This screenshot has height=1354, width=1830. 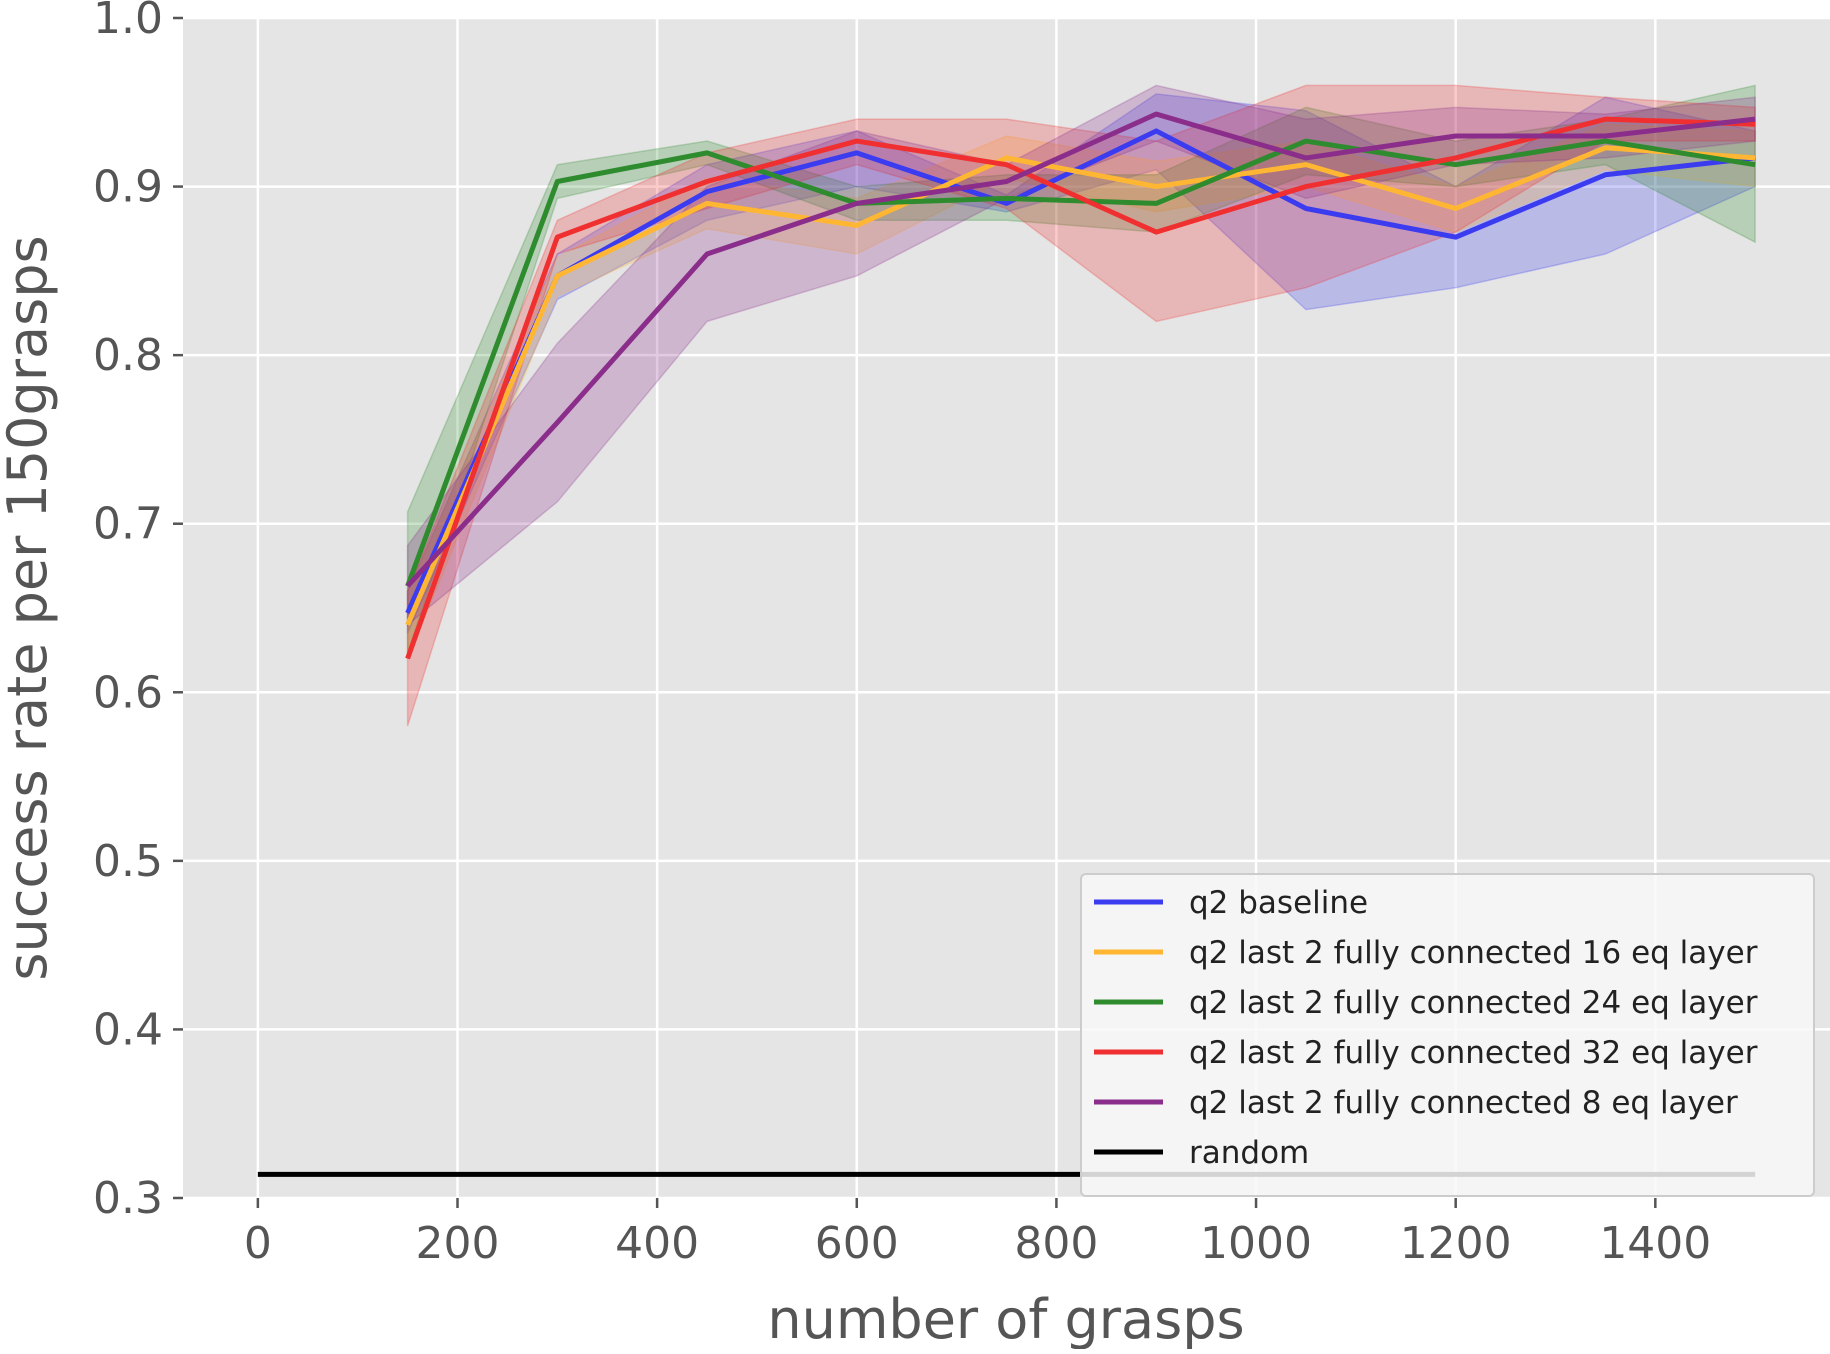 What do you see at coordinates (1463, 1103) in the screenshot?
I see `legend-entry-label: q2 last 2 fully connected 8 eq layer` at bounding box center [1463, 1103].